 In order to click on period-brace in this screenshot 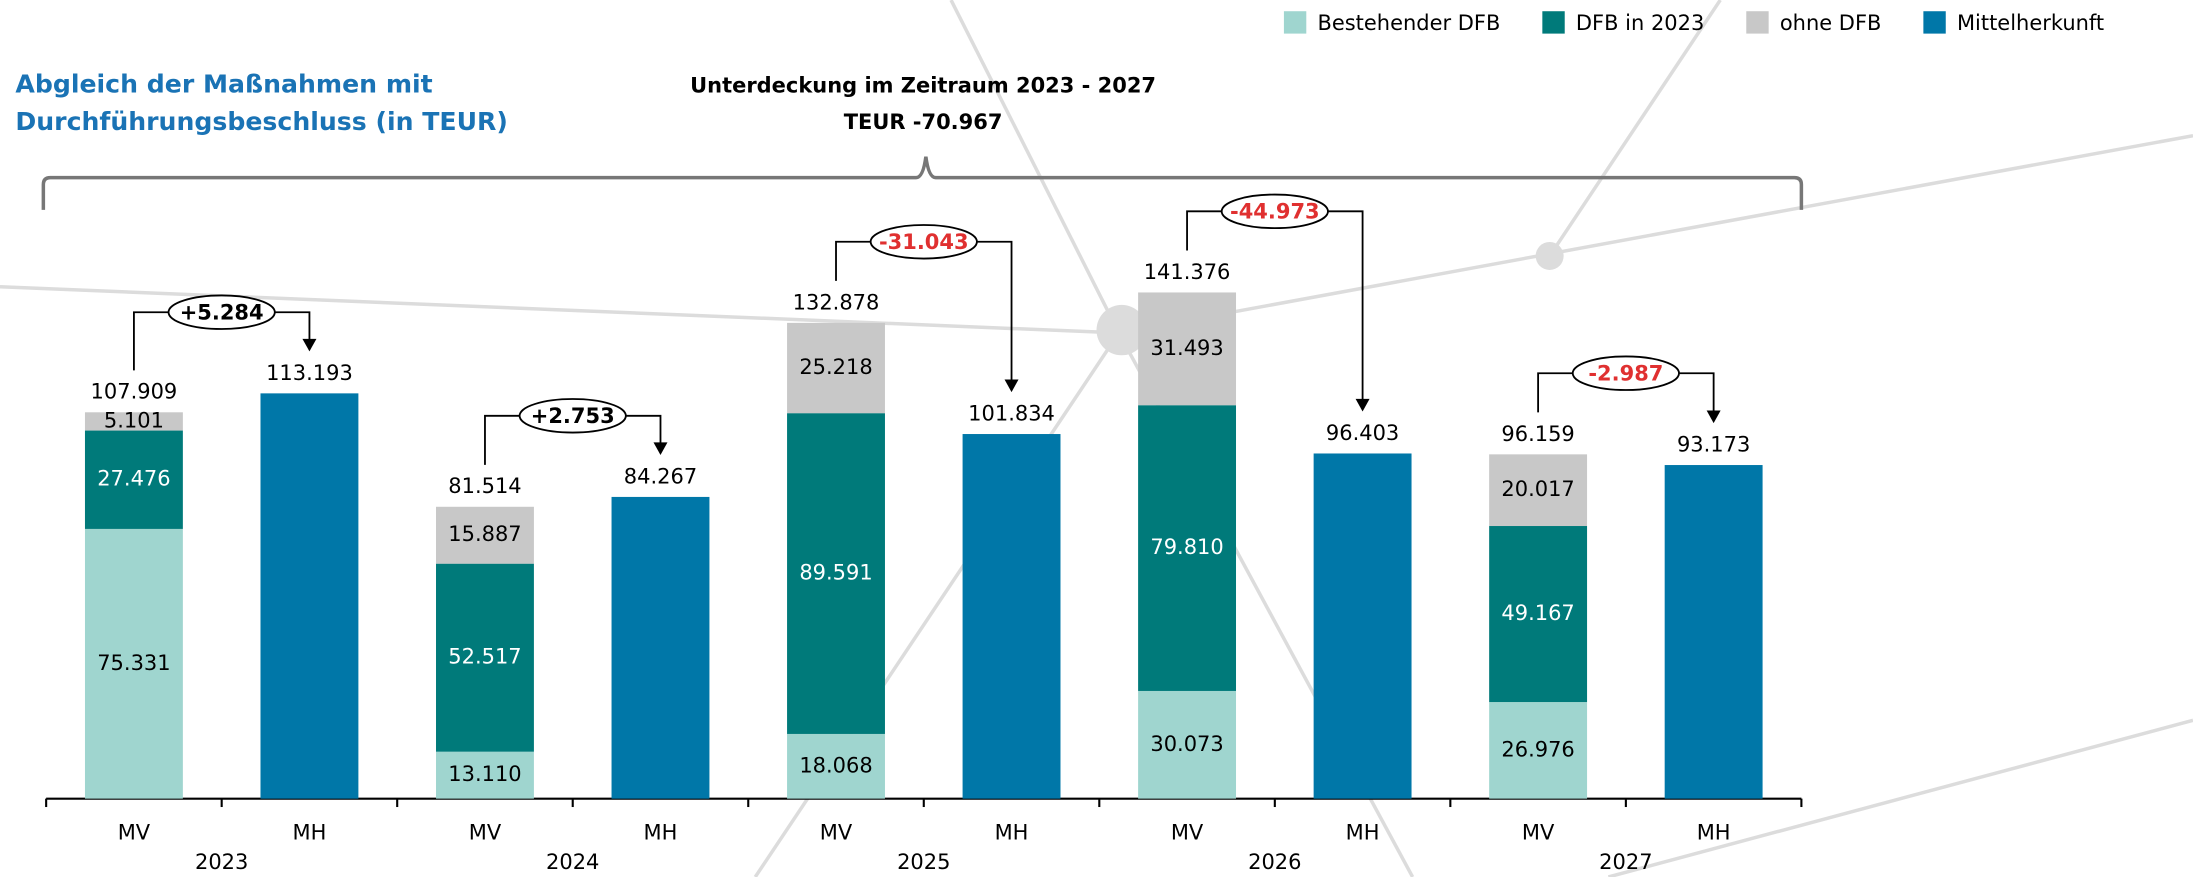, I will do `click(922, 183)`.